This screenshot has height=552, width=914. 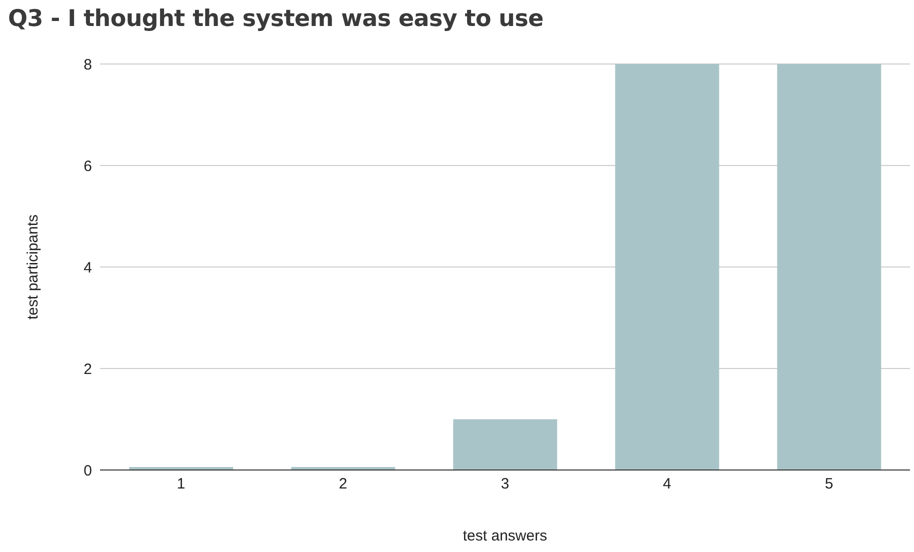 I want to click on chart-title: Q3 - I thought the system was easy to use, so click(x=276, y=19).